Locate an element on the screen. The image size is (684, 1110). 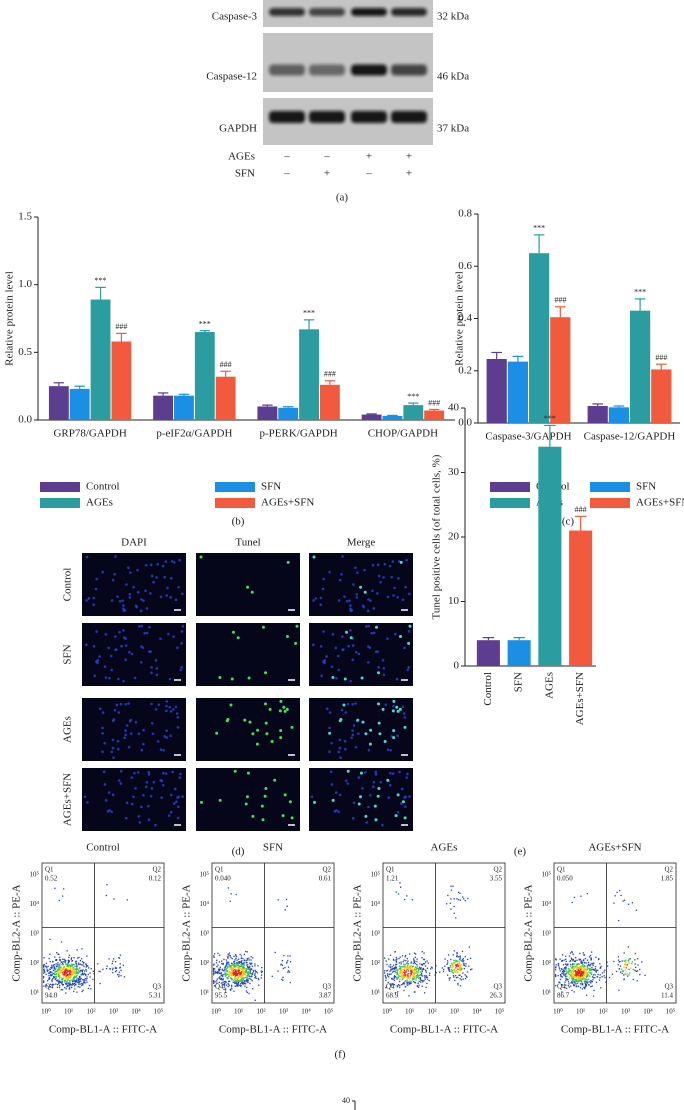
x-tick-label: 10⁰ is located at coordinates (216, 1012).